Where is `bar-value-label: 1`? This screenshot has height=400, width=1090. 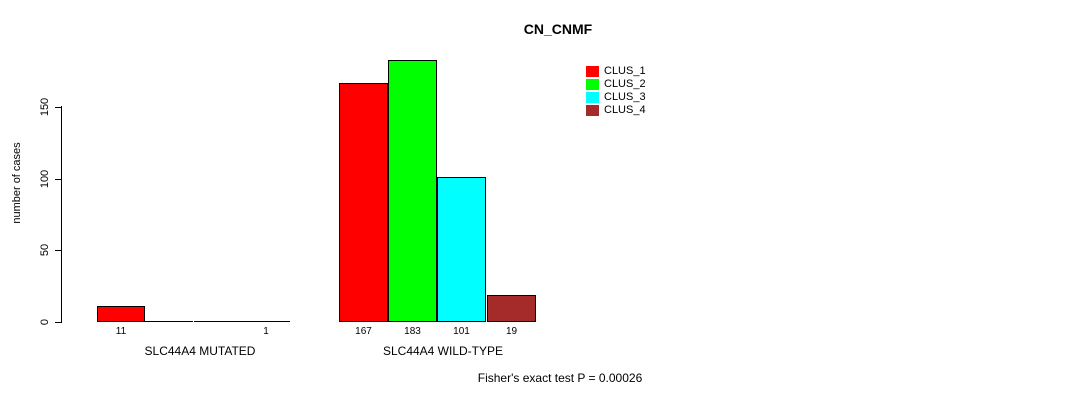
bar-value-label: 1 is located at coordinates (266, 331).